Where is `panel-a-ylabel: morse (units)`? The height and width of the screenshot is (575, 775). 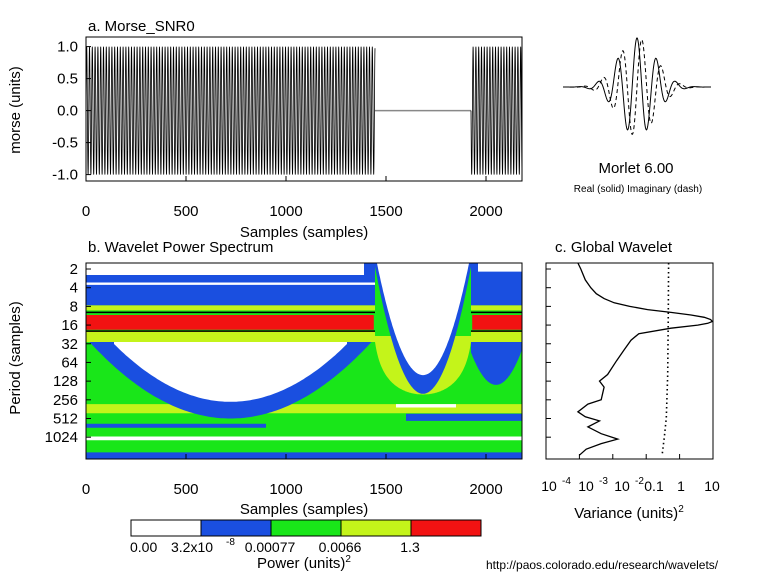
panel-a-ylabel: morse (units) is located at coordinates (15, 110).